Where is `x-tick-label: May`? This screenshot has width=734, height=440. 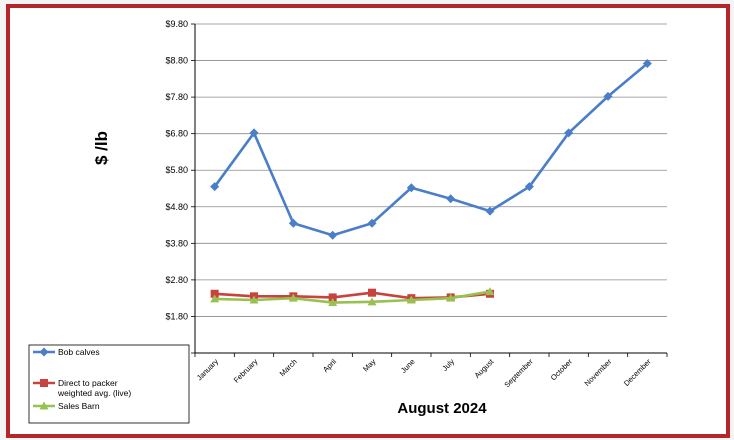 x-tick-label: May is located at coordinates (369, 365).